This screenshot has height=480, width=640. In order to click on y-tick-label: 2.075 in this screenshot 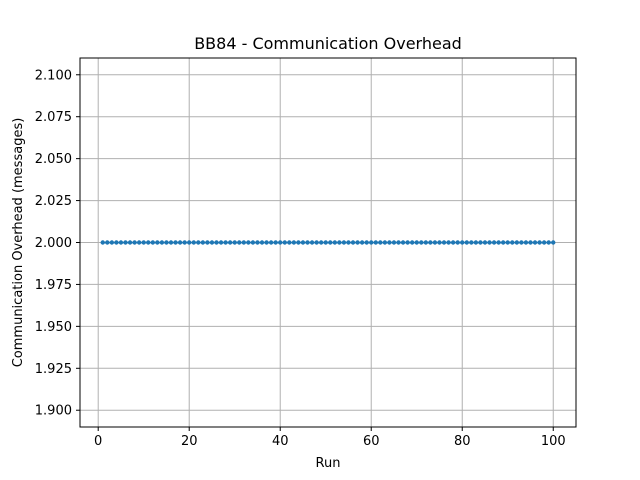, I will do `click(53, 117)`.